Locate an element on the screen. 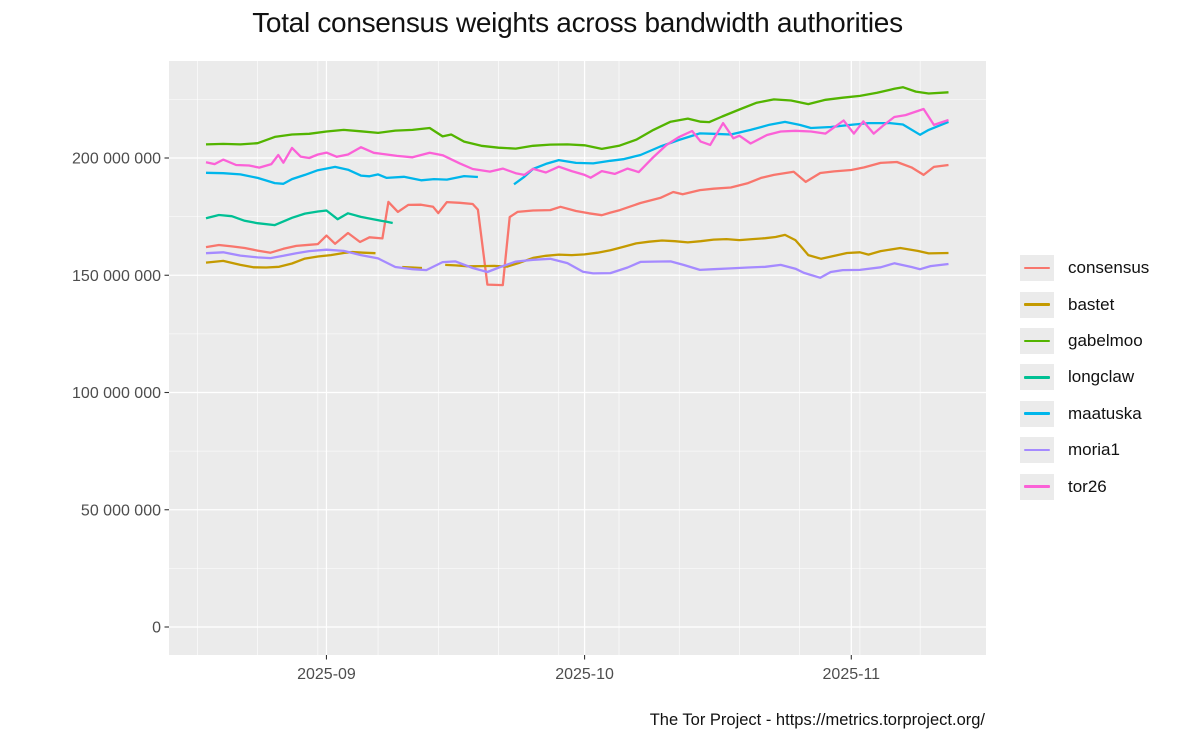 The image size is (1200, 750). legend-key-bastet is located at coordinates (1037, 304).